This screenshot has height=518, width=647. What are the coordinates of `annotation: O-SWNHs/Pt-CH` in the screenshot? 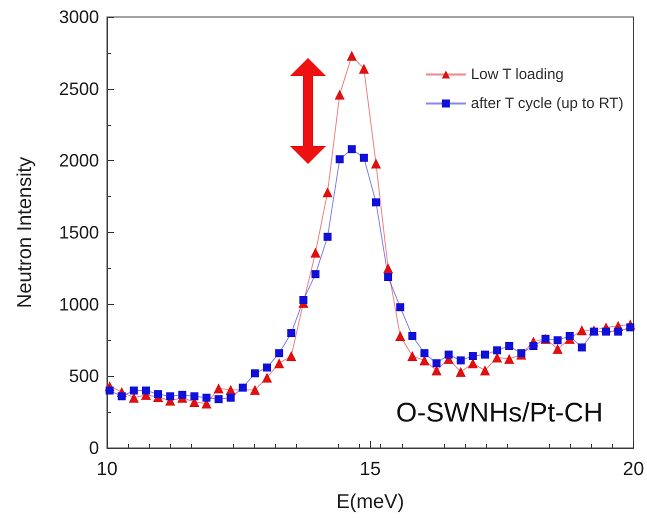 It's located at (499, 413).